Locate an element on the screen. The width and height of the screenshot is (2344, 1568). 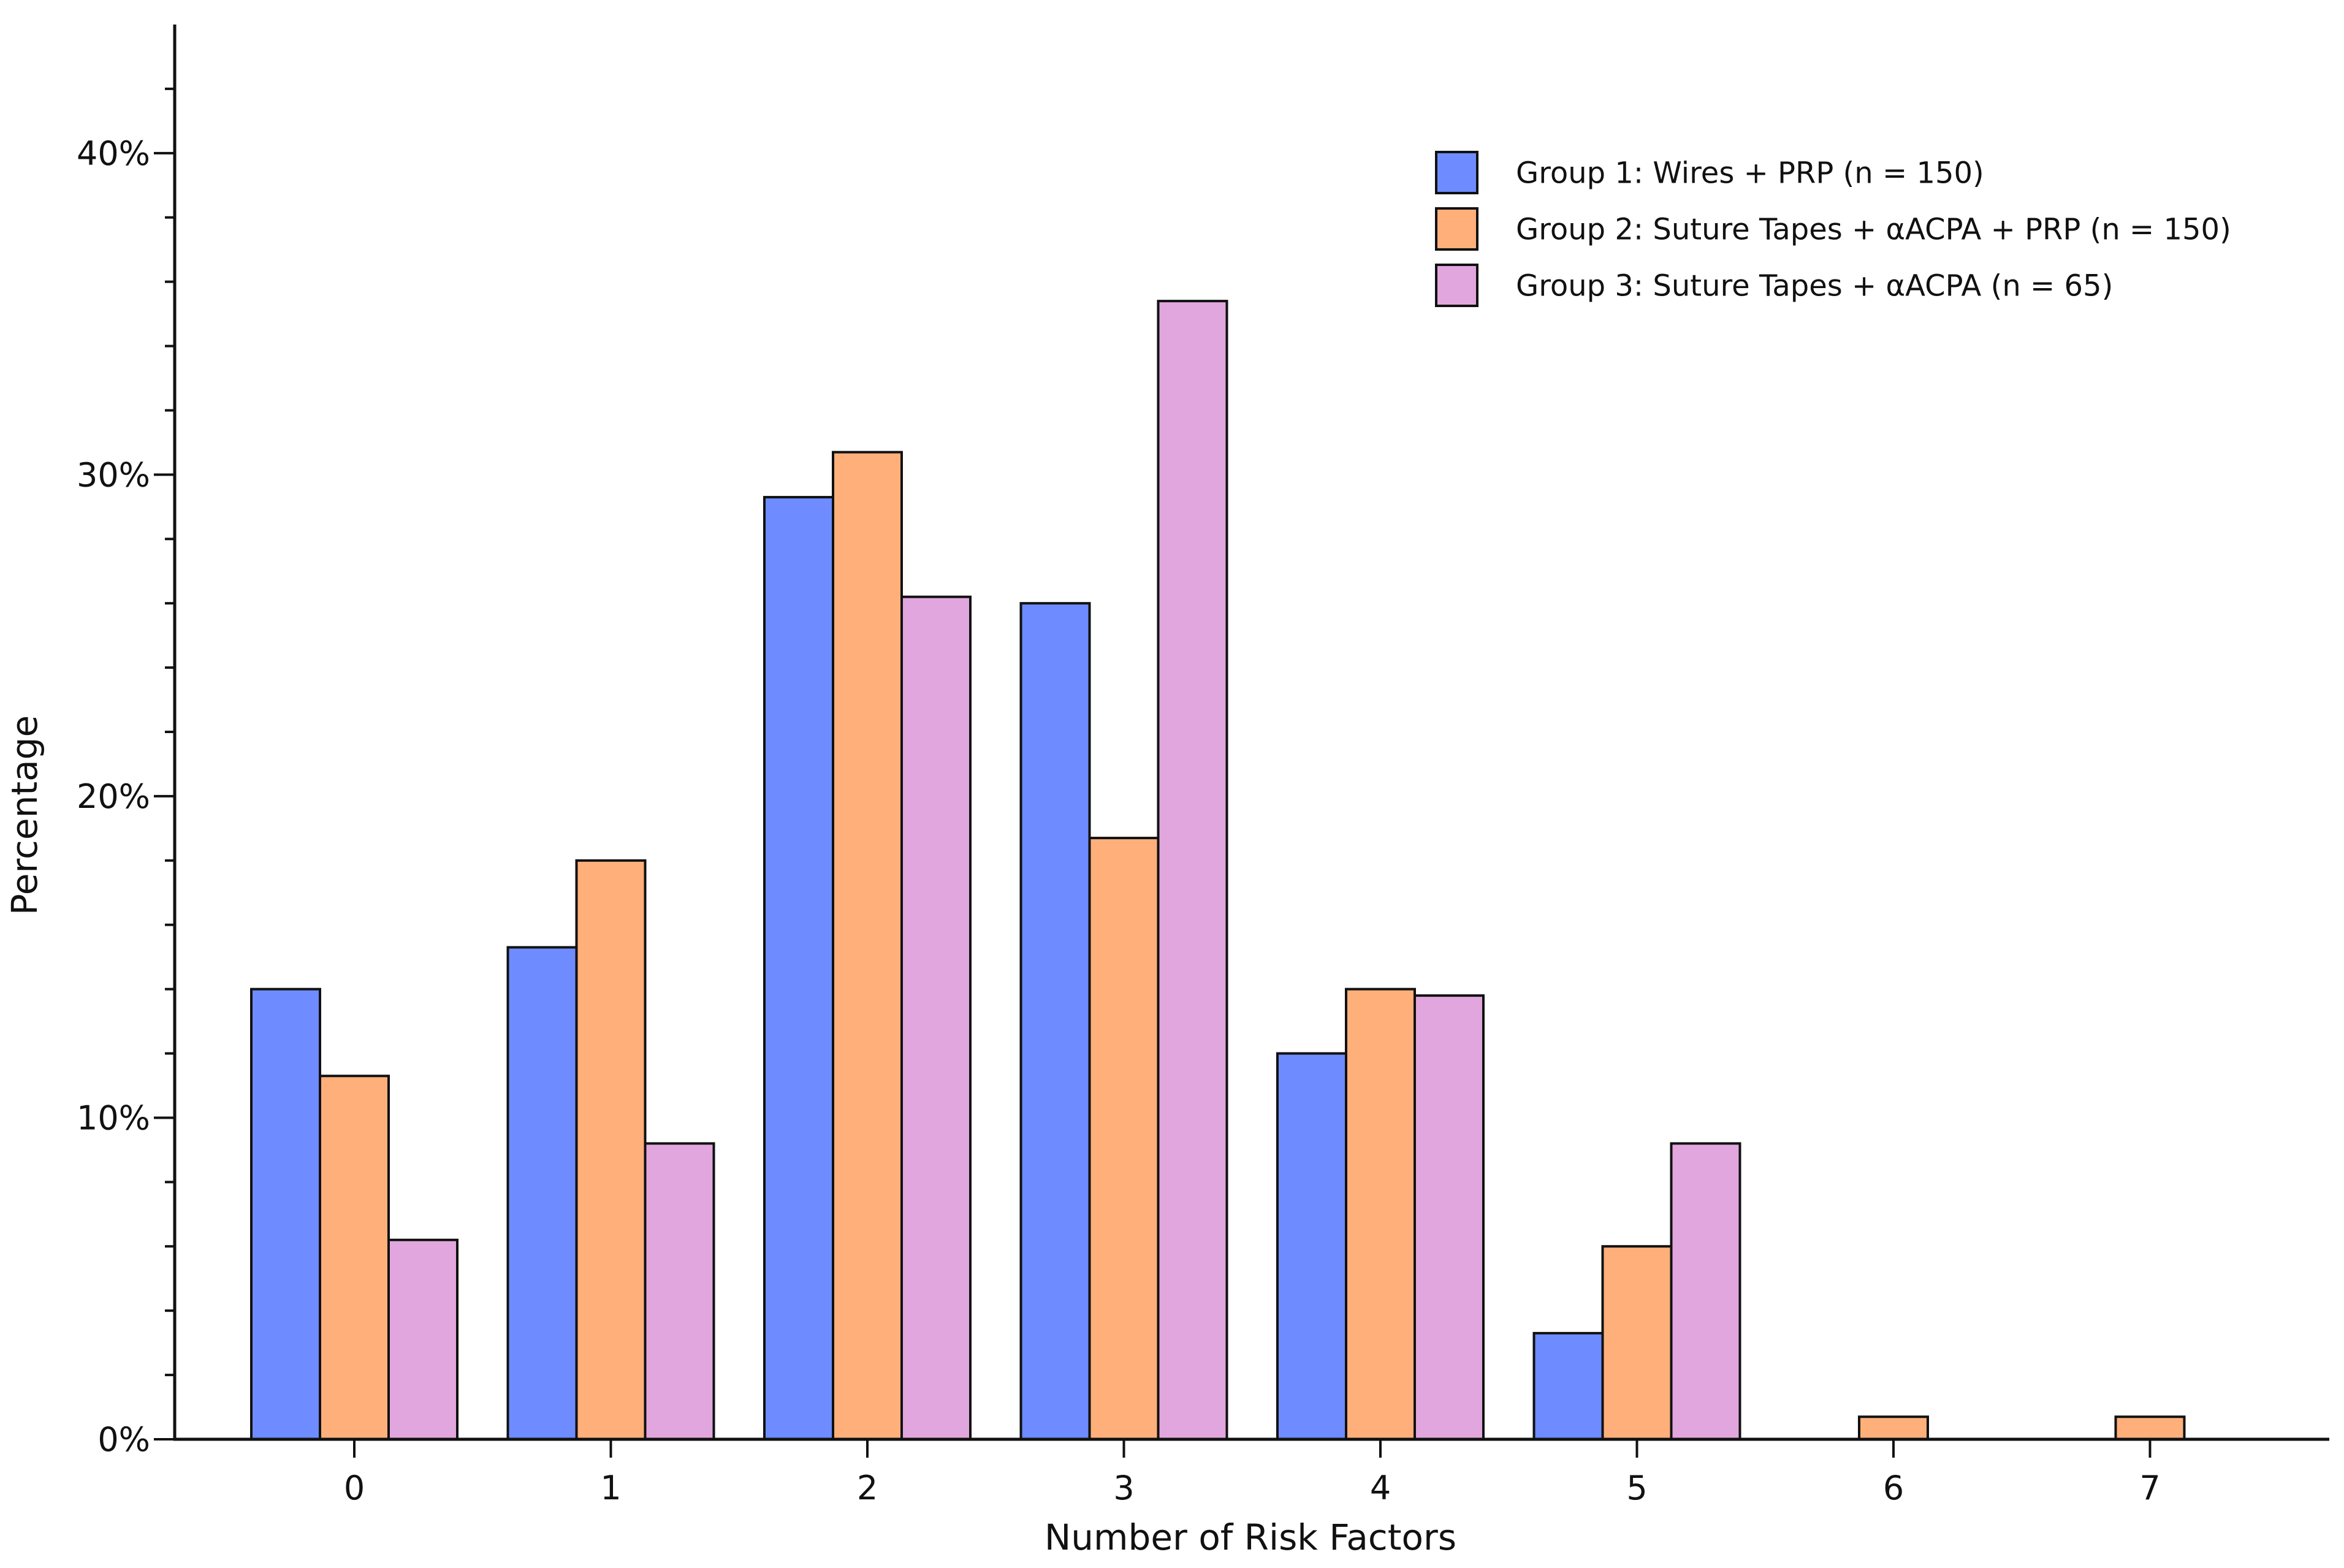
y-tick-label: 0% is located at coordinates (124, 1439).